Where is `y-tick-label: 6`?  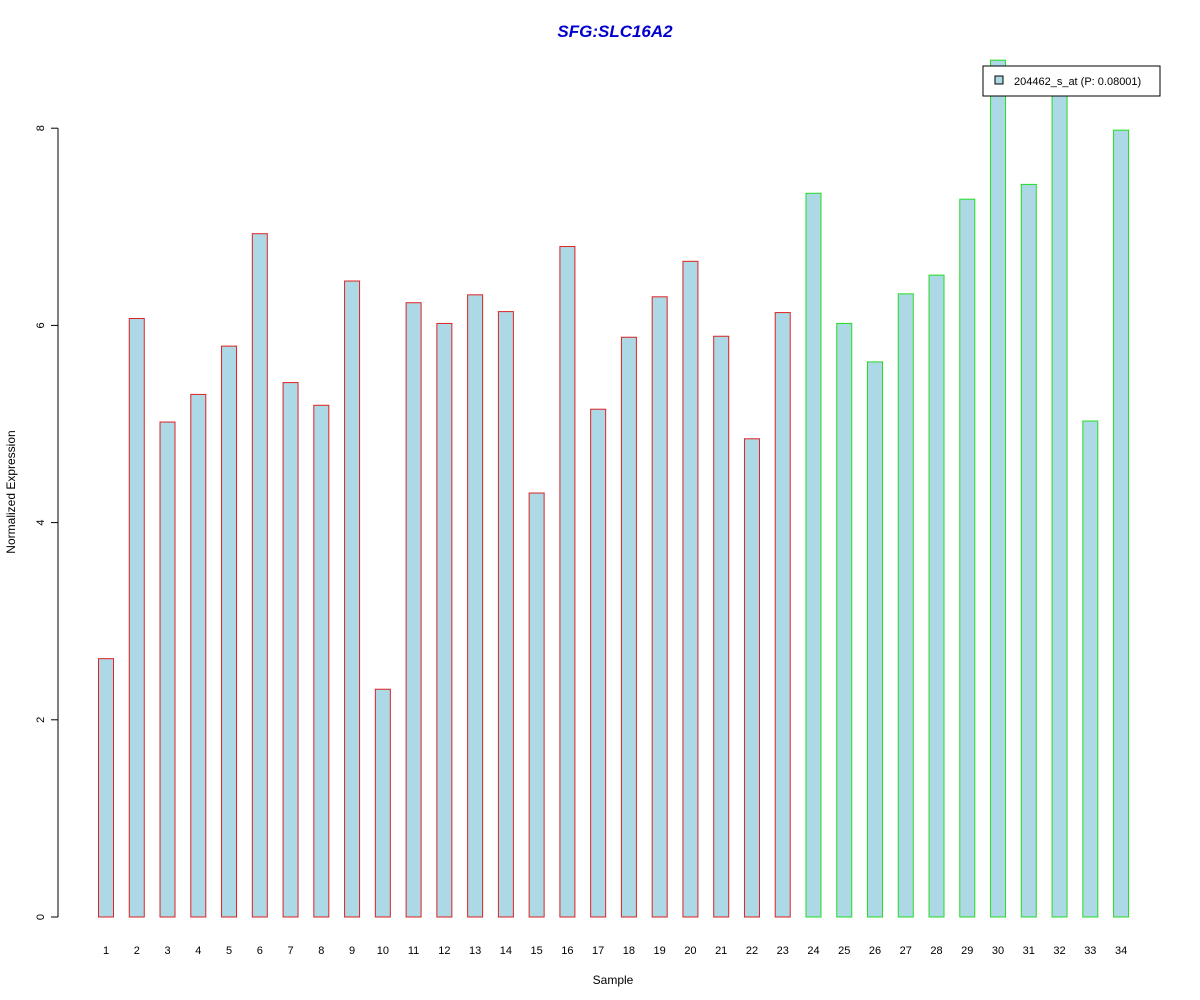 y-tick-label: 6 is located at coordinates (41, 325).